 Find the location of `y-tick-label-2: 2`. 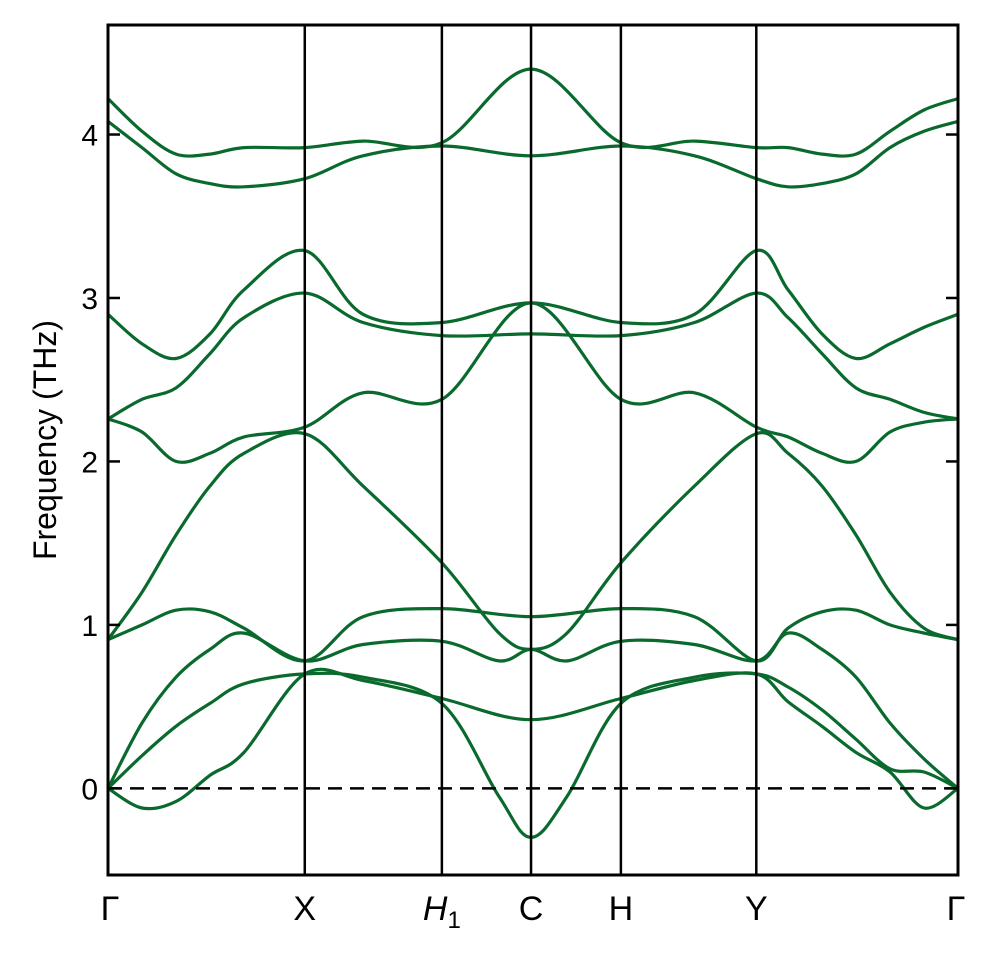

y-tick-label-2: 2 is located at coordinates (89, 462).